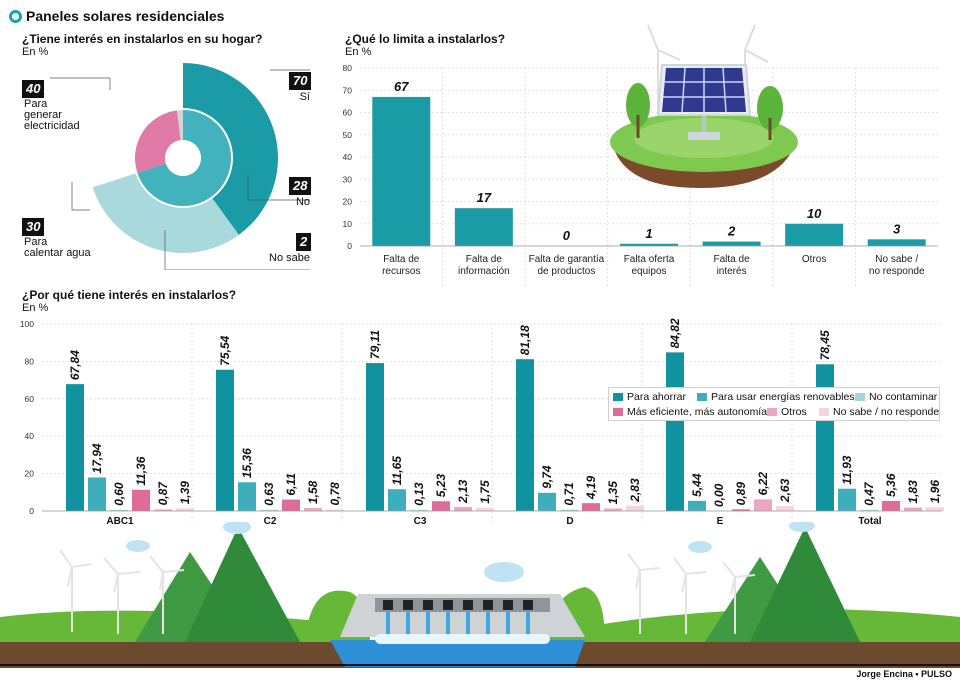 Image resolution: width=960 pixels, height=682 pixels. What do you see at coordinates (348, 224) in the screenshot?
I see `y-tick-label: 10` at bounding box center [348, 224].